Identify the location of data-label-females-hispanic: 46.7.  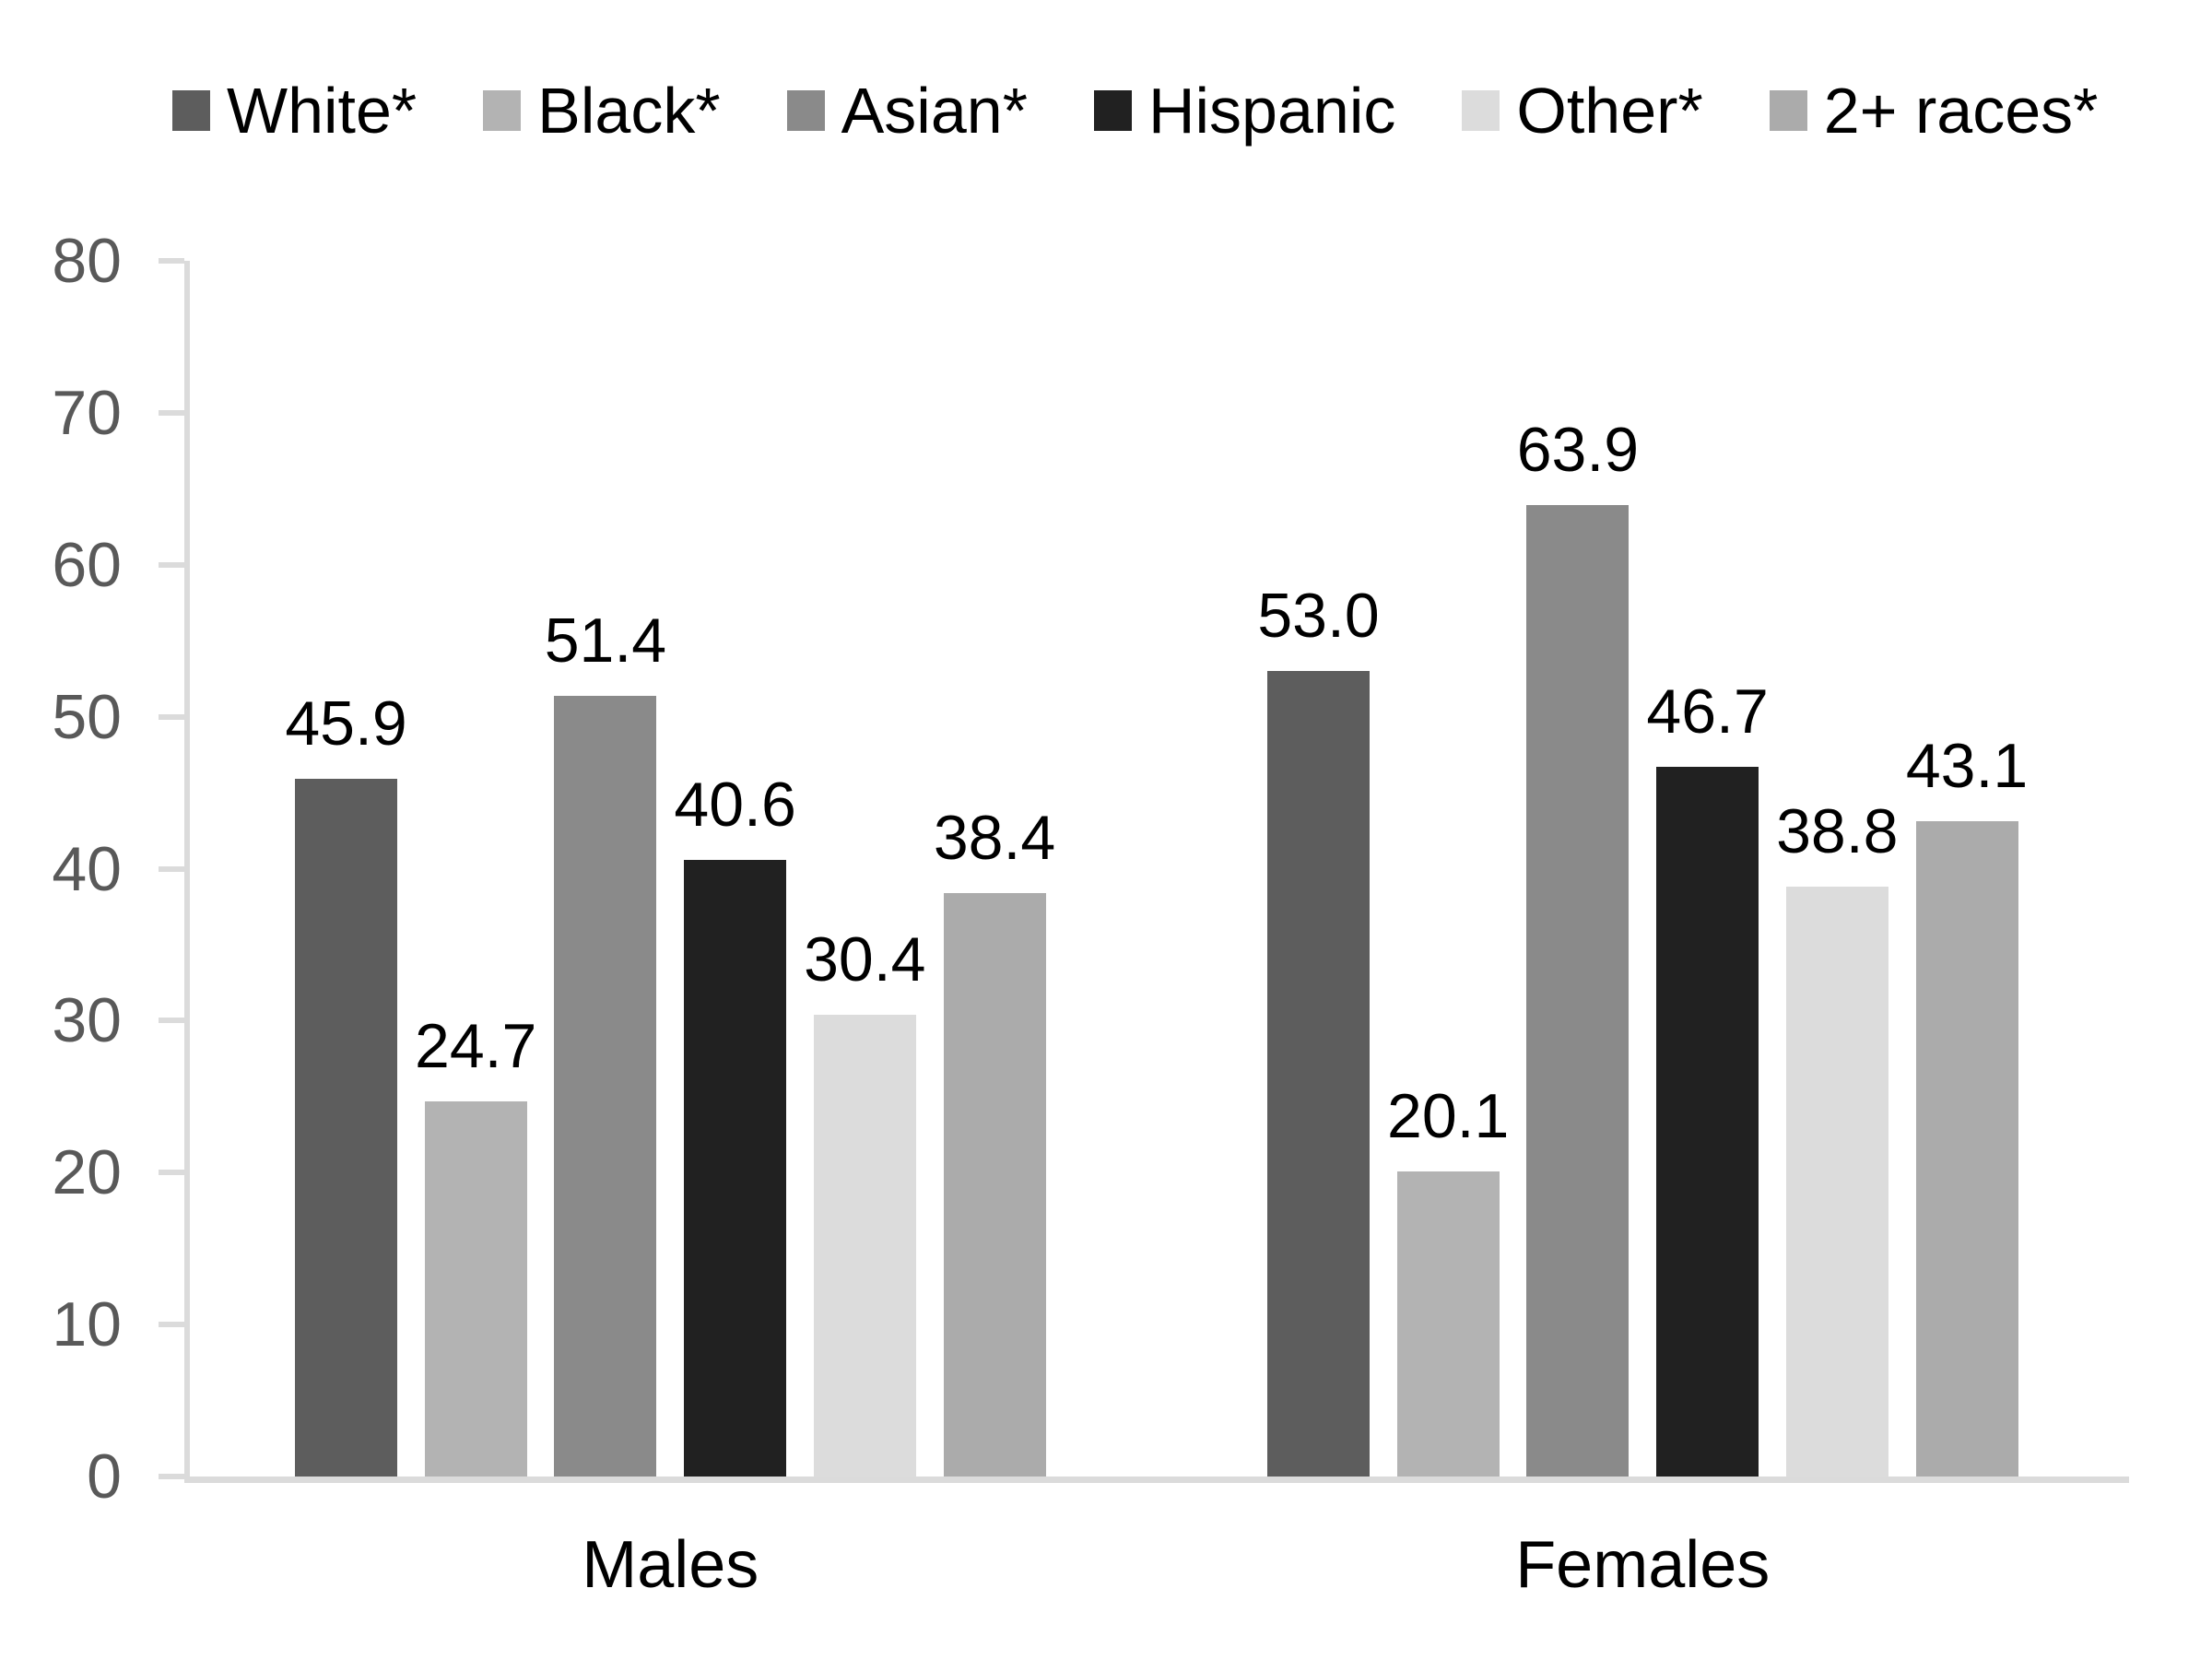
(1707, 712).